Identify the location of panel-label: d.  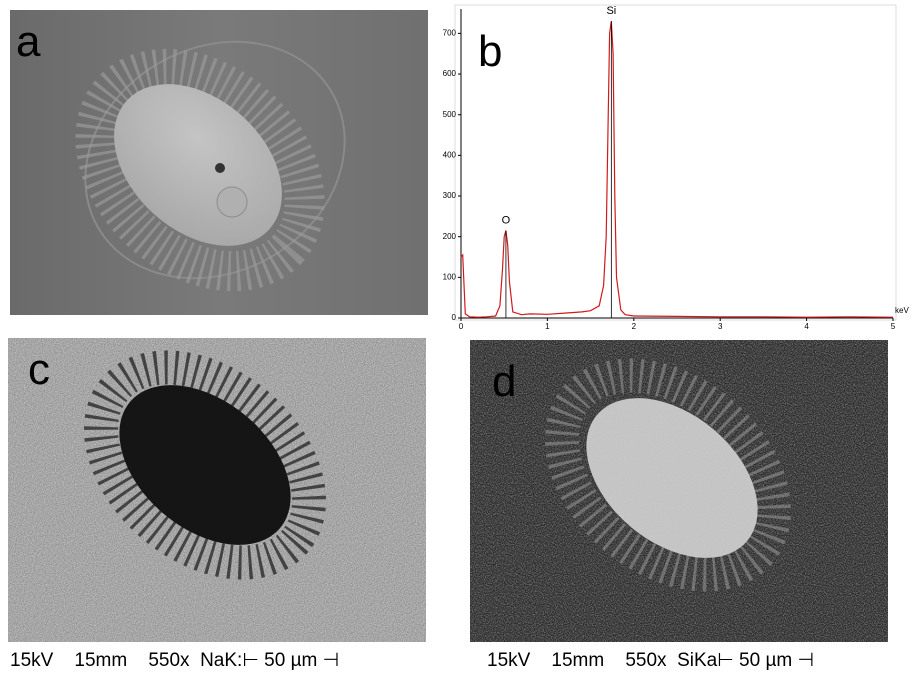
(504, 381).